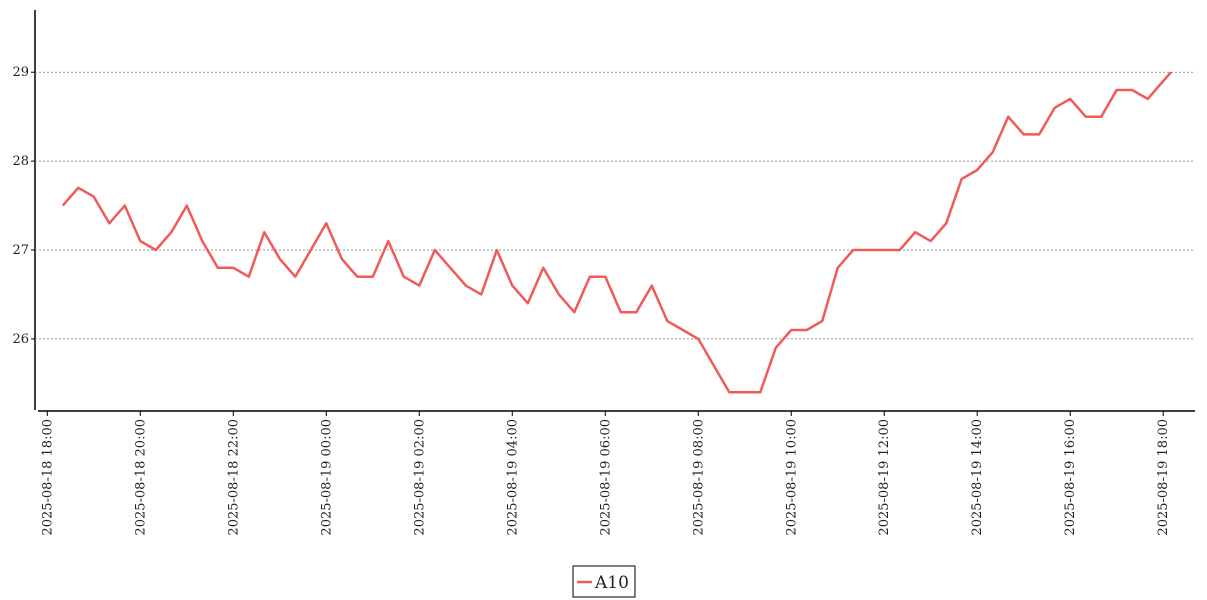  What do you see at coordinates (47, 477) in the screenshot?
I see `x-tick-label: 2025-08-18 18:00` at bounding box center [47, 477].